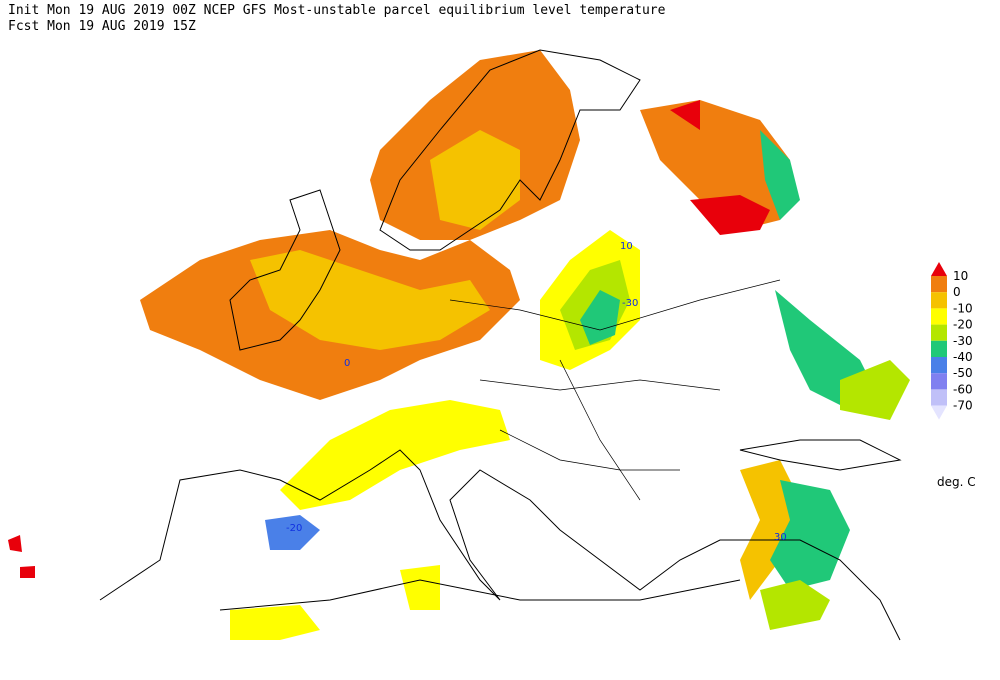 The height and width of the screenshot is (680, 1000). I want to click on units-label: deg. C, so click(956, 482).